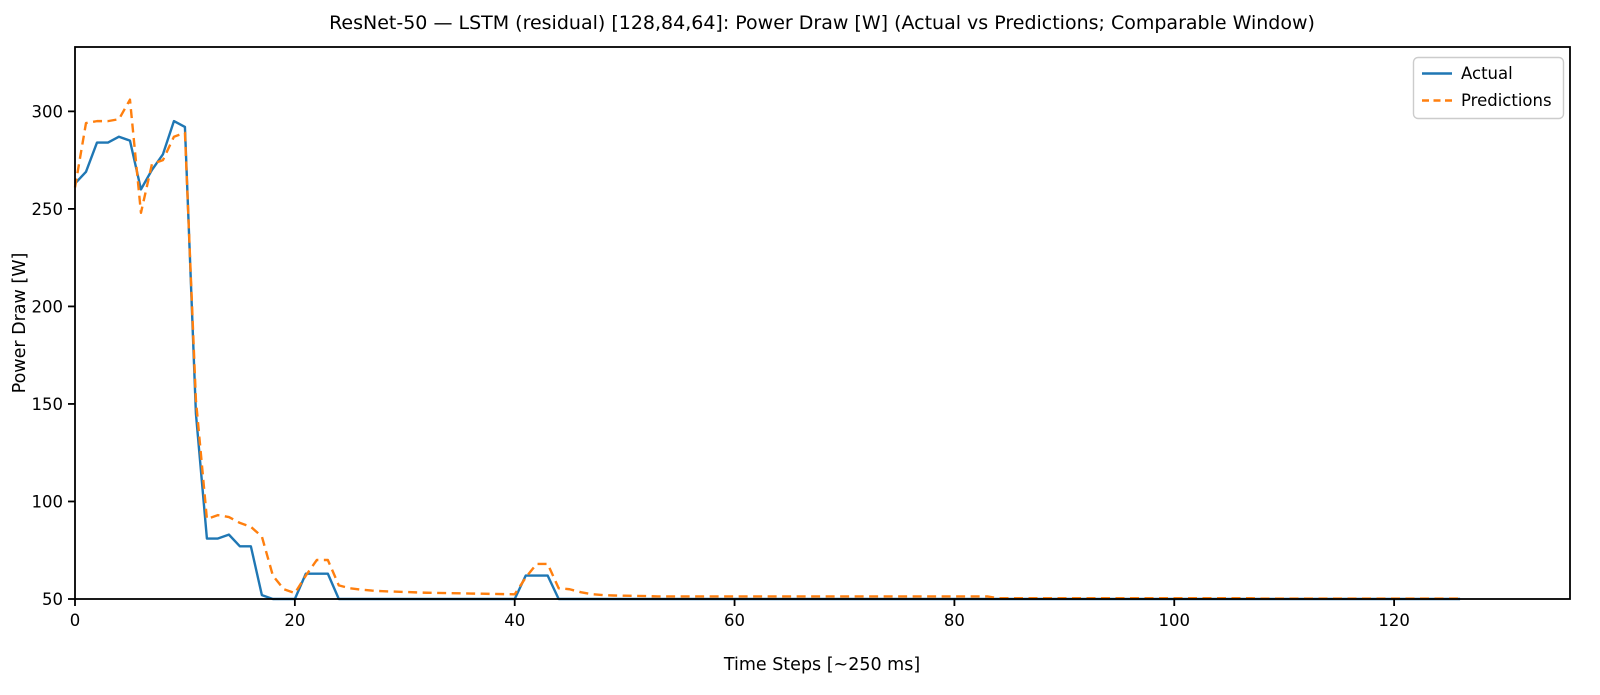 This screenshot has height=695, width=1600. I want to click on legend-label-predictions: Predictions, so click(1506, 100).